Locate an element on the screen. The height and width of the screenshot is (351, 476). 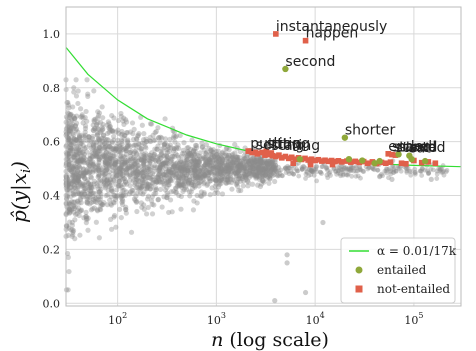
y-tick-label: 1.0 is located at coordinates (52, 34).